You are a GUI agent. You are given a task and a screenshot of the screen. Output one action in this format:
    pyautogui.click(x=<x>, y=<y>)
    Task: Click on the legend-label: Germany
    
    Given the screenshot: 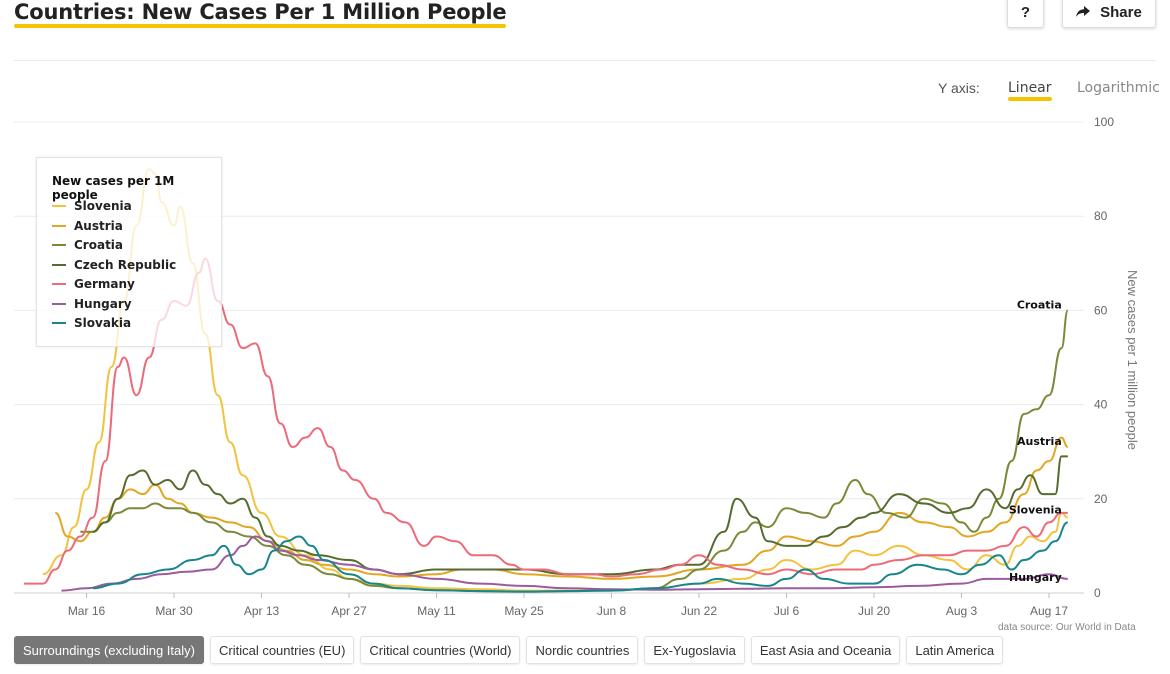 What is the action you would take?
    pyautogui.click(x=104, y=284)
    